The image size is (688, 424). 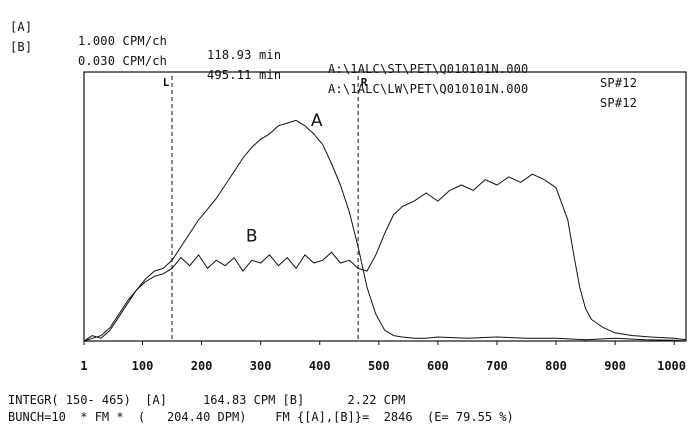 I want to click on x-tick-label: 200, so click(x=202, y=366).